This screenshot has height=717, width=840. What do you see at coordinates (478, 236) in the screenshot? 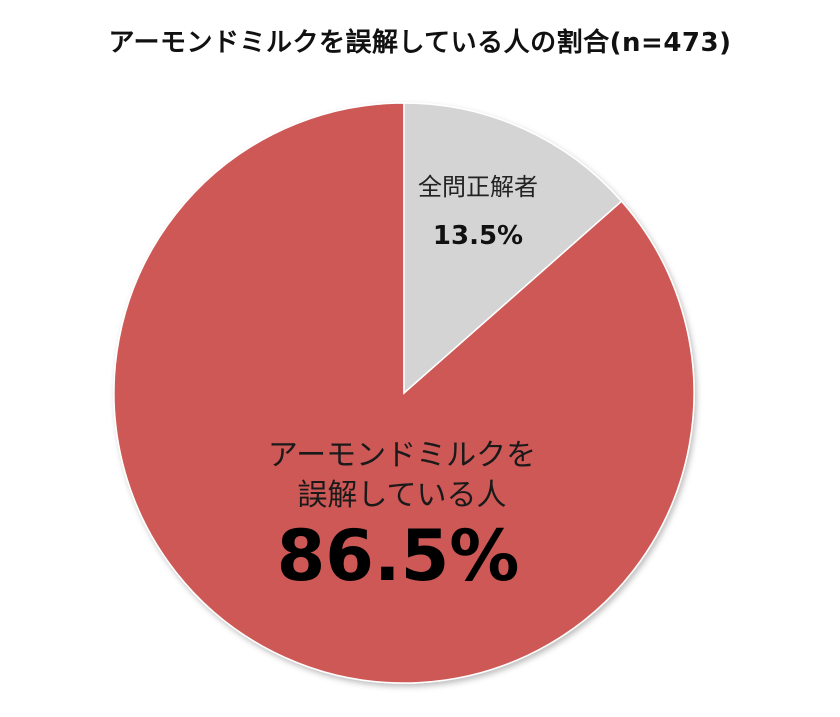
I see `slice-value-all-correct: 13.5%` at bounding box center [478, 236].